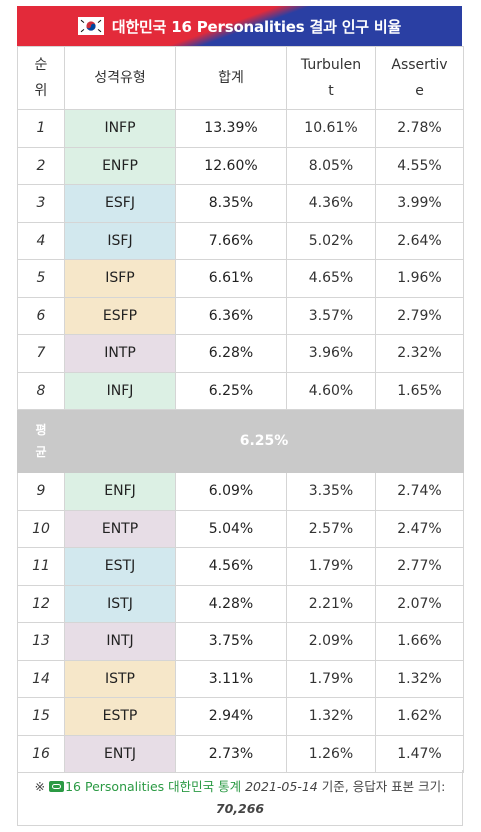 Image resolution: width=481 pixels, height=832 pixels. Describe the element at coordinates (120, 491) in the screenshot. I see `type-cell: ENFJ` at that location.